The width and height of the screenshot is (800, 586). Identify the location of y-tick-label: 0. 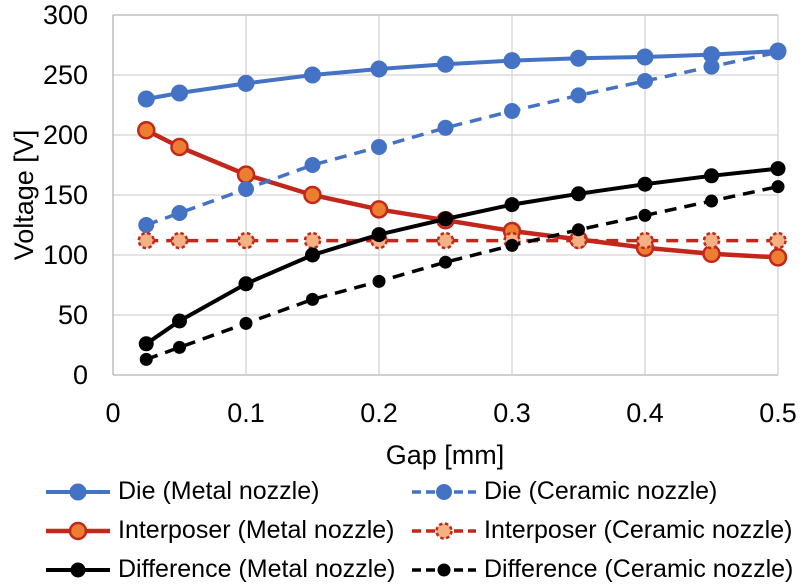
(80, 375).